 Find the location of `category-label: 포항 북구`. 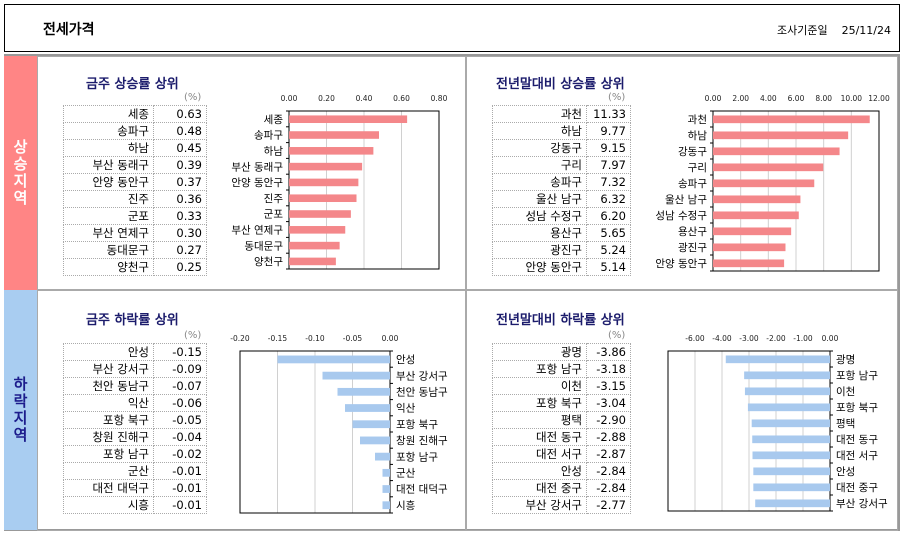

category-label: 포항 북구 is located at coordinates (417, 425).